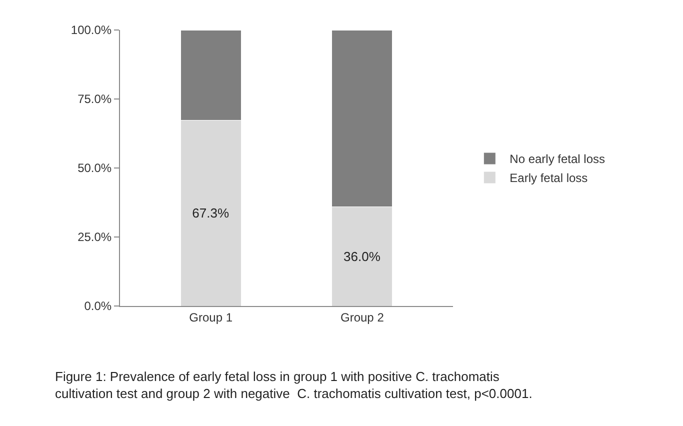  What do you see at coordinates (549, 178) in the screenshot?
I see `legend-label: Early fetal loss` at bounding box center [549, 178].